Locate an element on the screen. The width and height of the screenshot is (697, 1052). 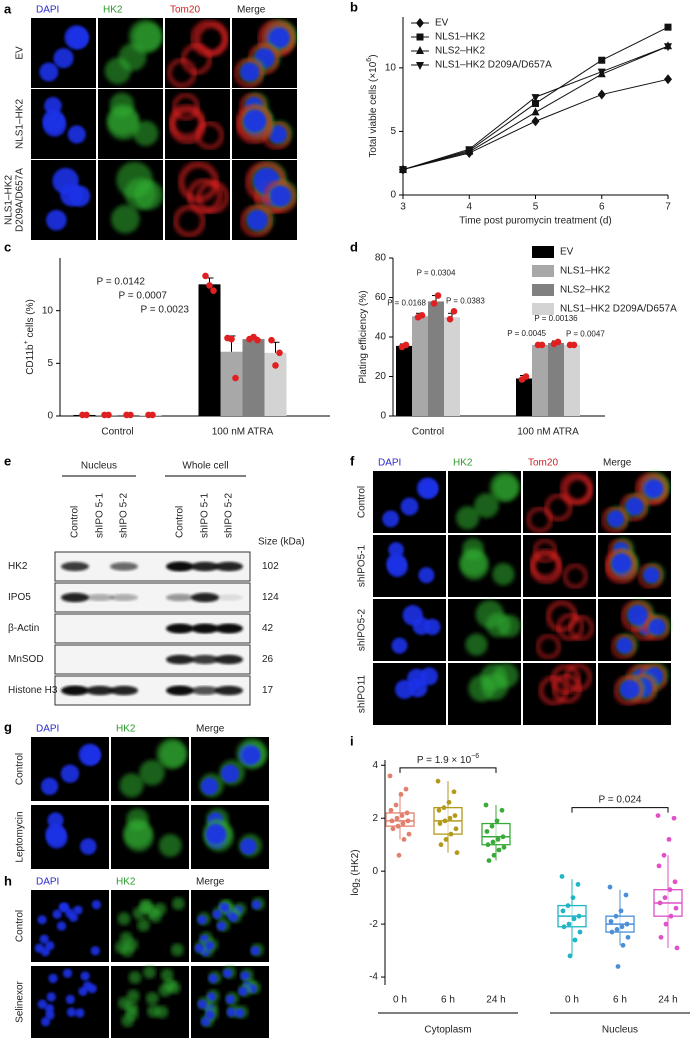
column-header: Merge is located at coordinates (617, 463).